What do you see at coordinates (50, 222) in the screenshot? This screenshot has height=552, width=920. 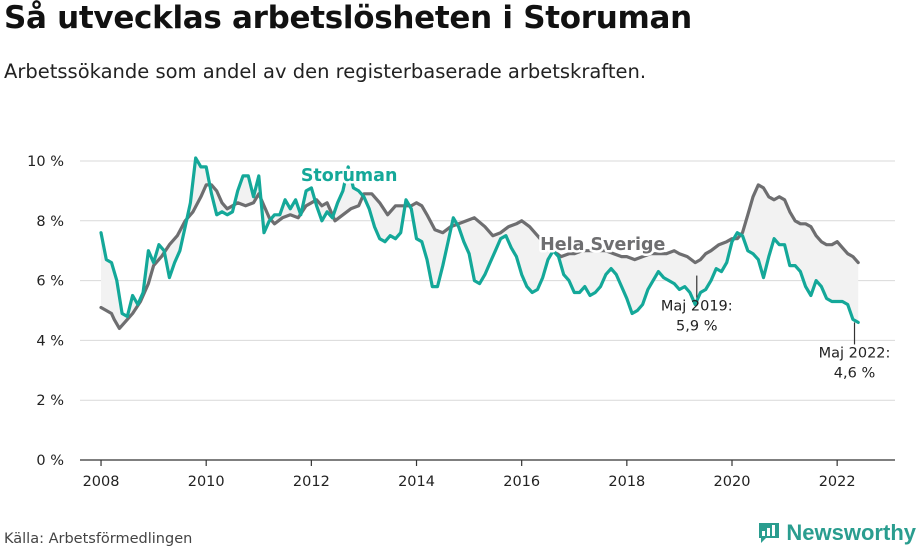 I see `y-tick-label: 8 %` at bounding box center [50, 222].